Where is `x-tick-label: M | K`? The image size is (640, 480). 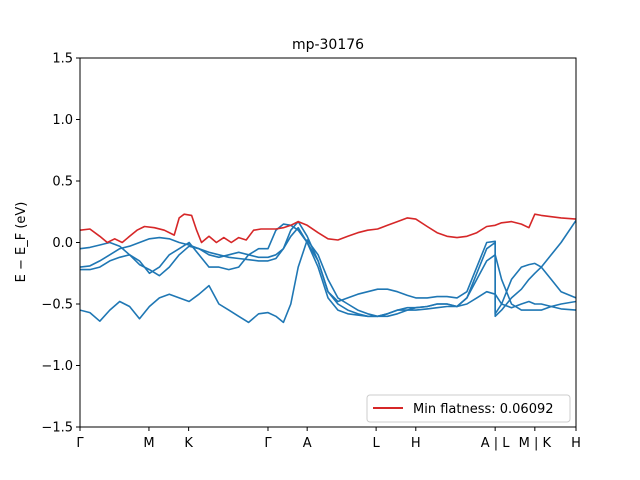
x-tick-label: M | K is located at coordinates (535, 443).